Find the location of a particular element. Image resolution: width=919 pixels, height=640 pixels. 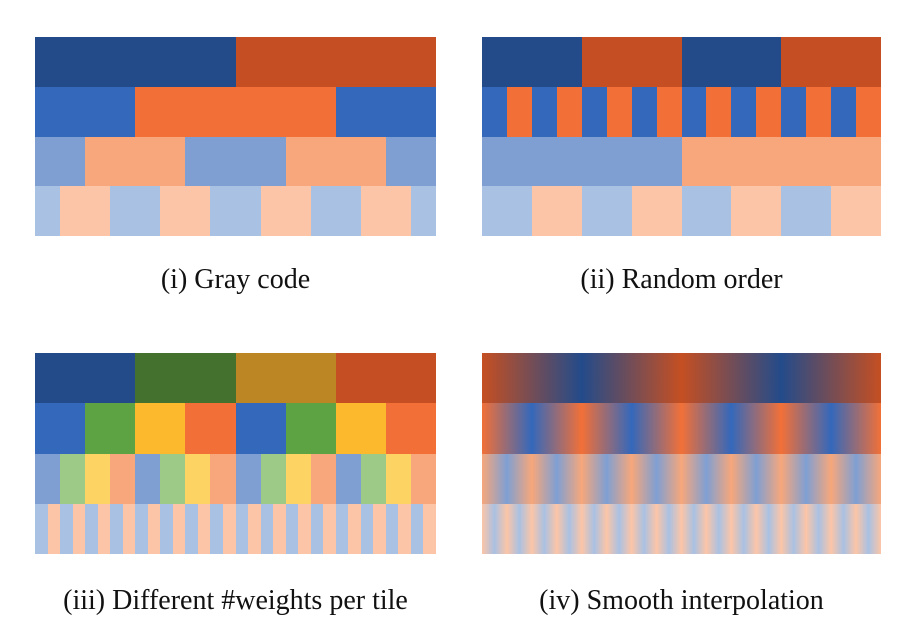

different-weights-pattern is located at coordinates (235, 453).